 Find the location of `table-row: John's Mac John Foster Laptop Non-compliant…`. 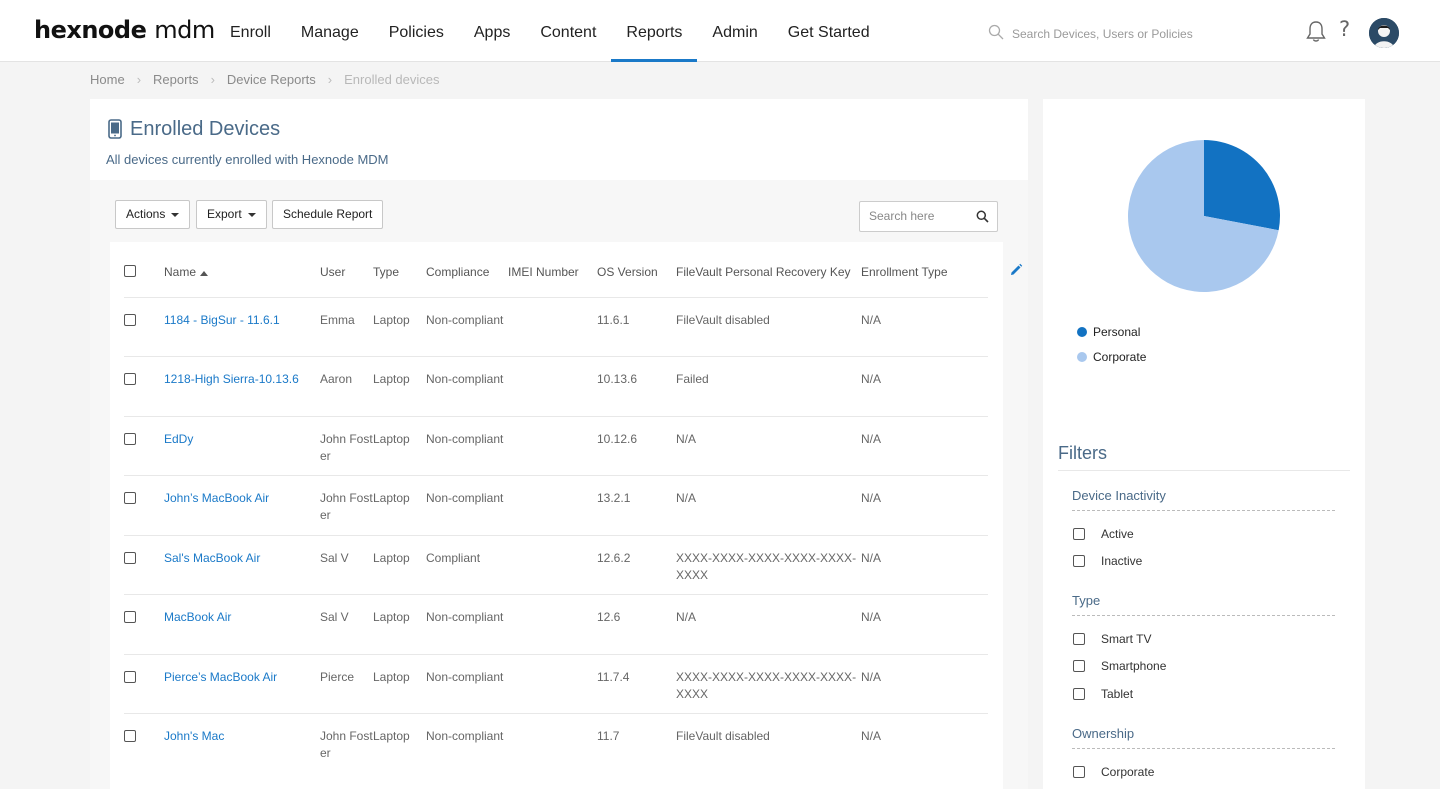

table-row: John's Mac John Foster Laptop Non-compliant… is located at coordinates (556, 743).